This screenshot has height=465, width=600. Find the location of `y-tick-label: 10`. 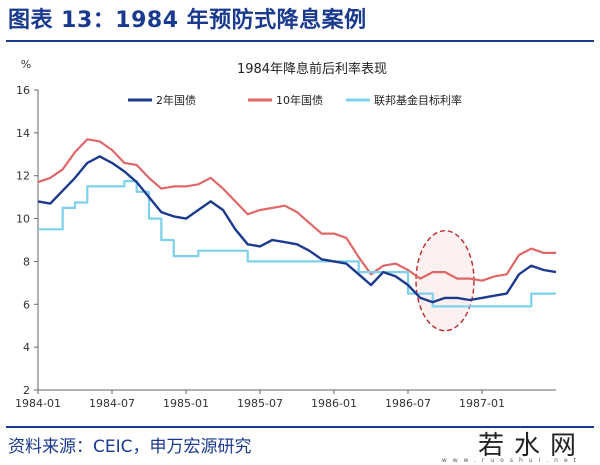

y-tick-label: 10 is located at coordinates (23, 219).